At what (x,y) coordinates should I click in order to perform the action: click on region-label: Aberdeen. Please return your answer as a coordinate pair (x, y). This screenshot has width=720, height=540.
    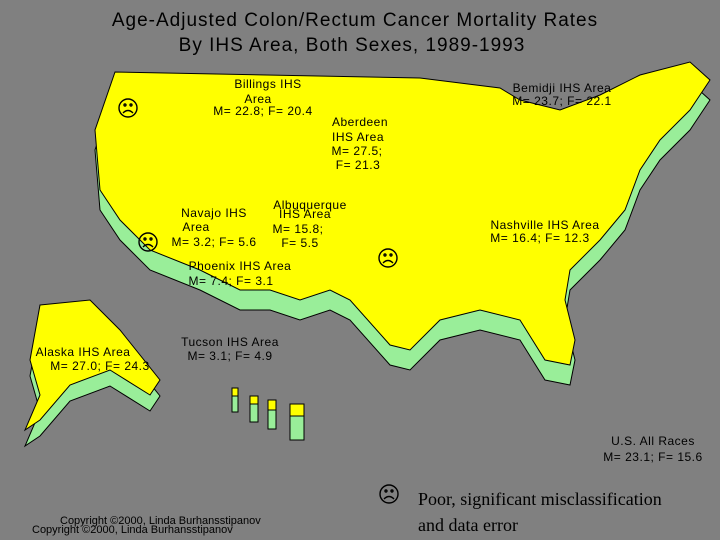
    Looking at the image, I should click on (360, 122).